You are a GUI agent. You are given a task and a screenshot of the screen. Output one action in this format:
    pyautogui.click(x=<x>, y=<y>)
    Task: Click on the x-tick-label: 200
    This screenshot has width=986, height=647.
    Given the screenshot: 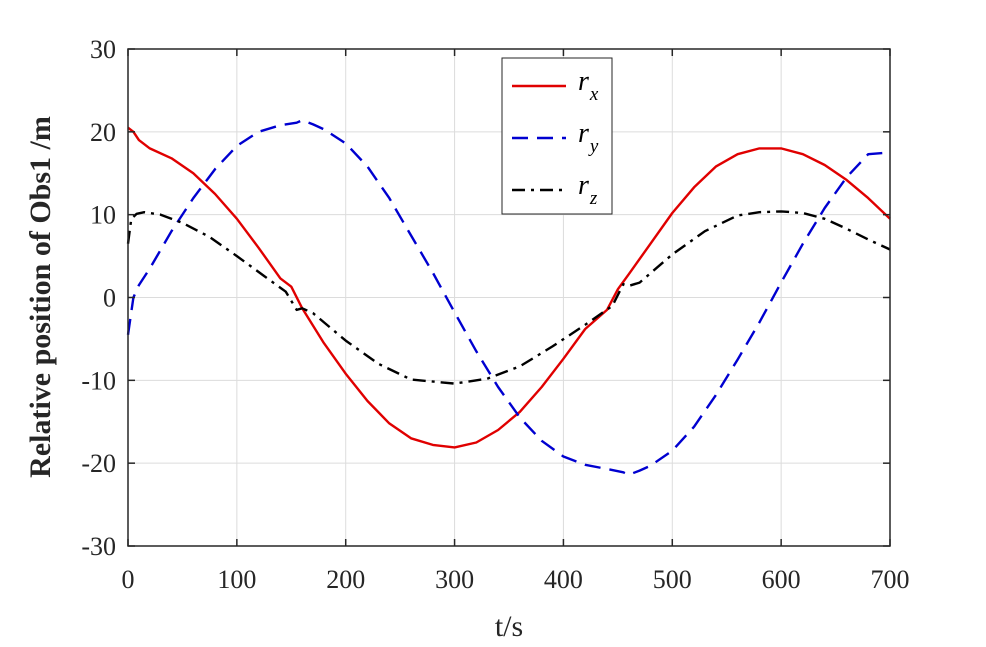 What is the action you would take?
    pyautogui.click(x=345, y=579)
    